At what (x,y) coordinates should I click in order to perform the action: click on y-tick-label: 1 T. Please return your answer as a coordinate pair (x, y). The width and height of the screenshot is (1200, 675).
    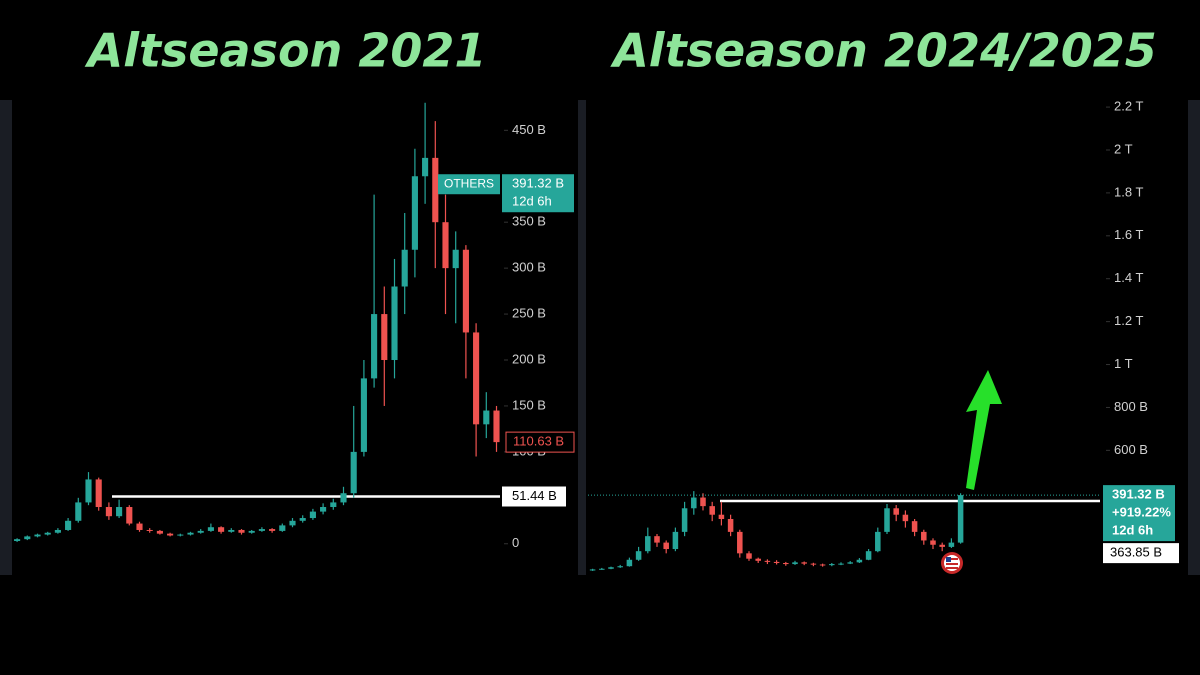
    Looking at the image, I should click on (1123, 363).